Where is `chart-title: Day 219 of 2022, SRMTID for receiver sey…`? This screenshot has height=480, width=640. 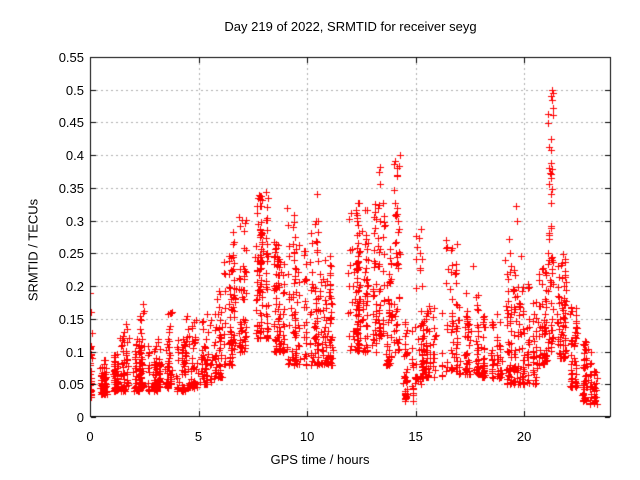
chart-title: Day 219 of 2022, SRMTID for receiver sey… is located at coordinates (350, 26).